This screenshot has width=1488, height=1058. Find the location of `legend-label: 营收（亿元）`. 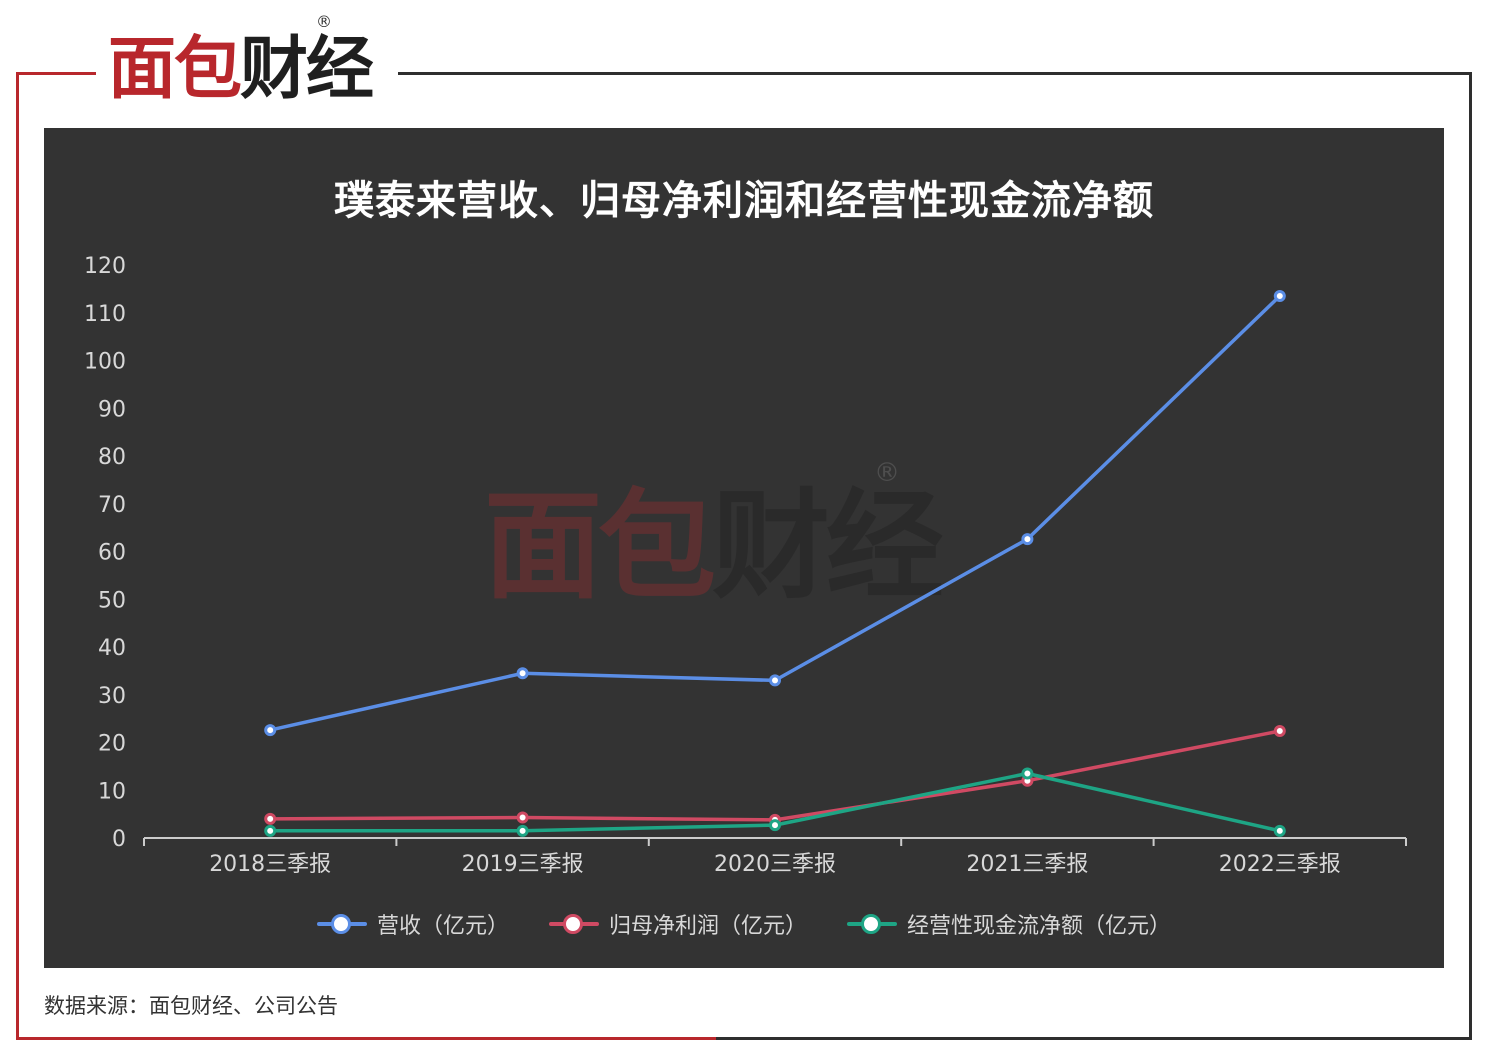

legend-label: 营收（亿元） is located at coordinates (442, 926).